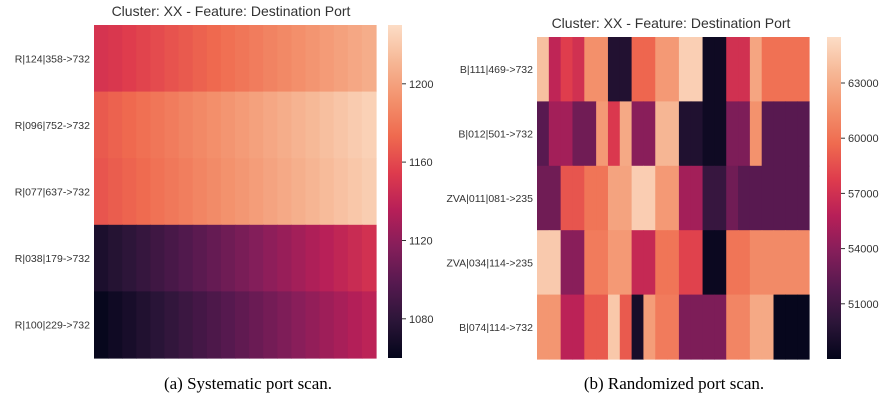 The height and width of the screenshot is (401, 879). I want to click on caption-a: (a) Systematic port scan., so click(248, 383).